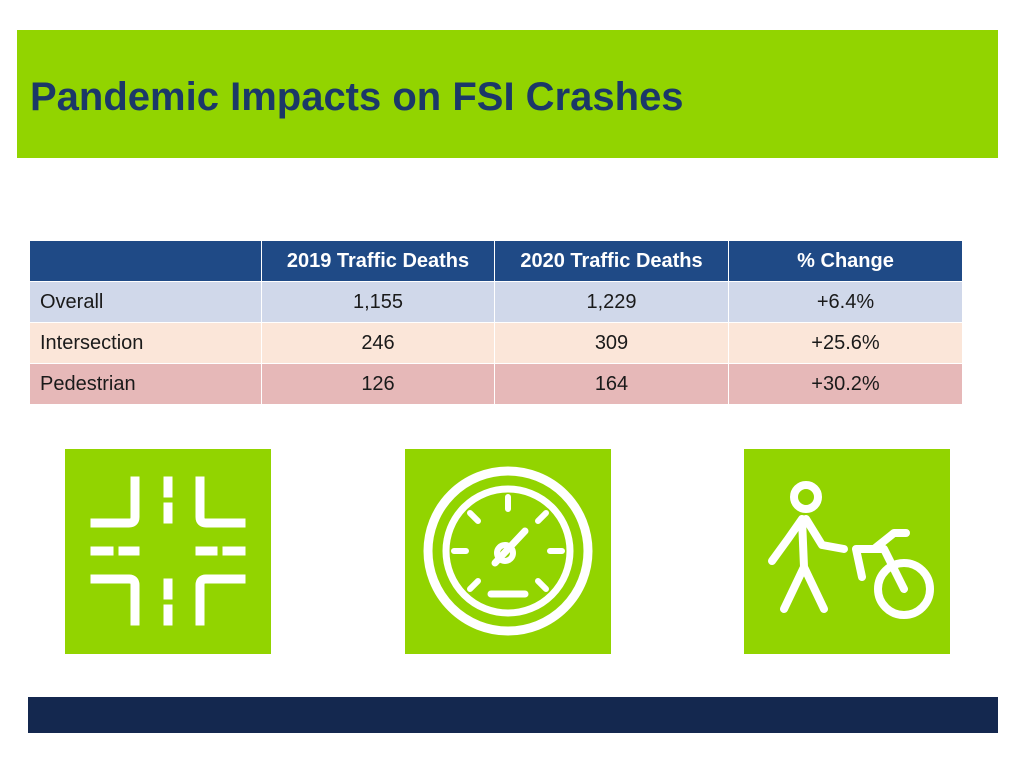  Describe the element at coordinates (611, 343) in the screenshot. I see `table-cell: 309` at that location.